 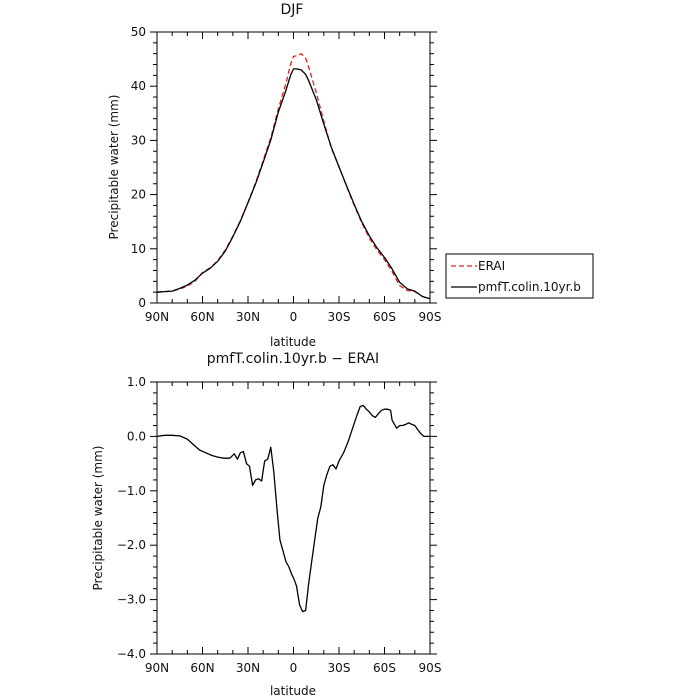 I want to click on top-series-line-pmft-colin-10yr-b, so click(x=293, y=184).